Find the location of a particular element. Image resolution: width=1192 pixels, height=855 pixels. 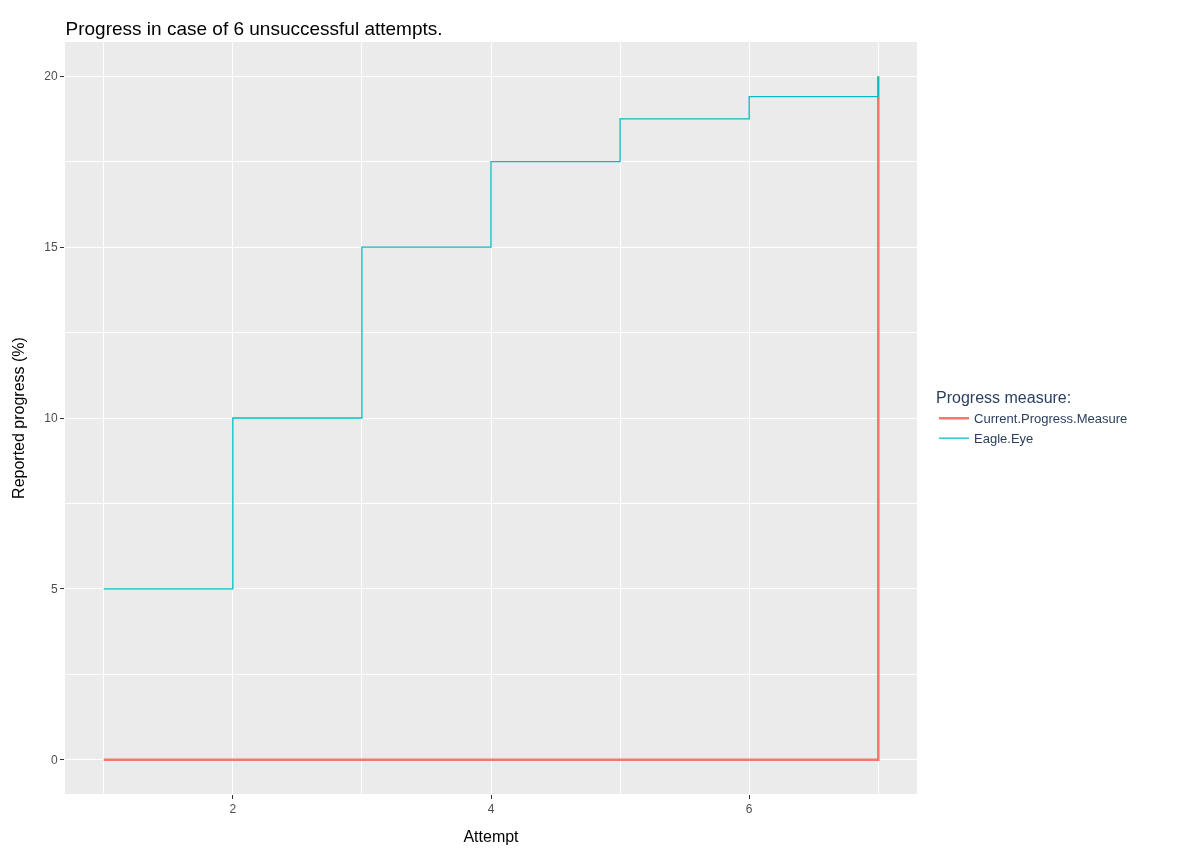

y-tick-label: 20 is located at coordinates (51, 76).